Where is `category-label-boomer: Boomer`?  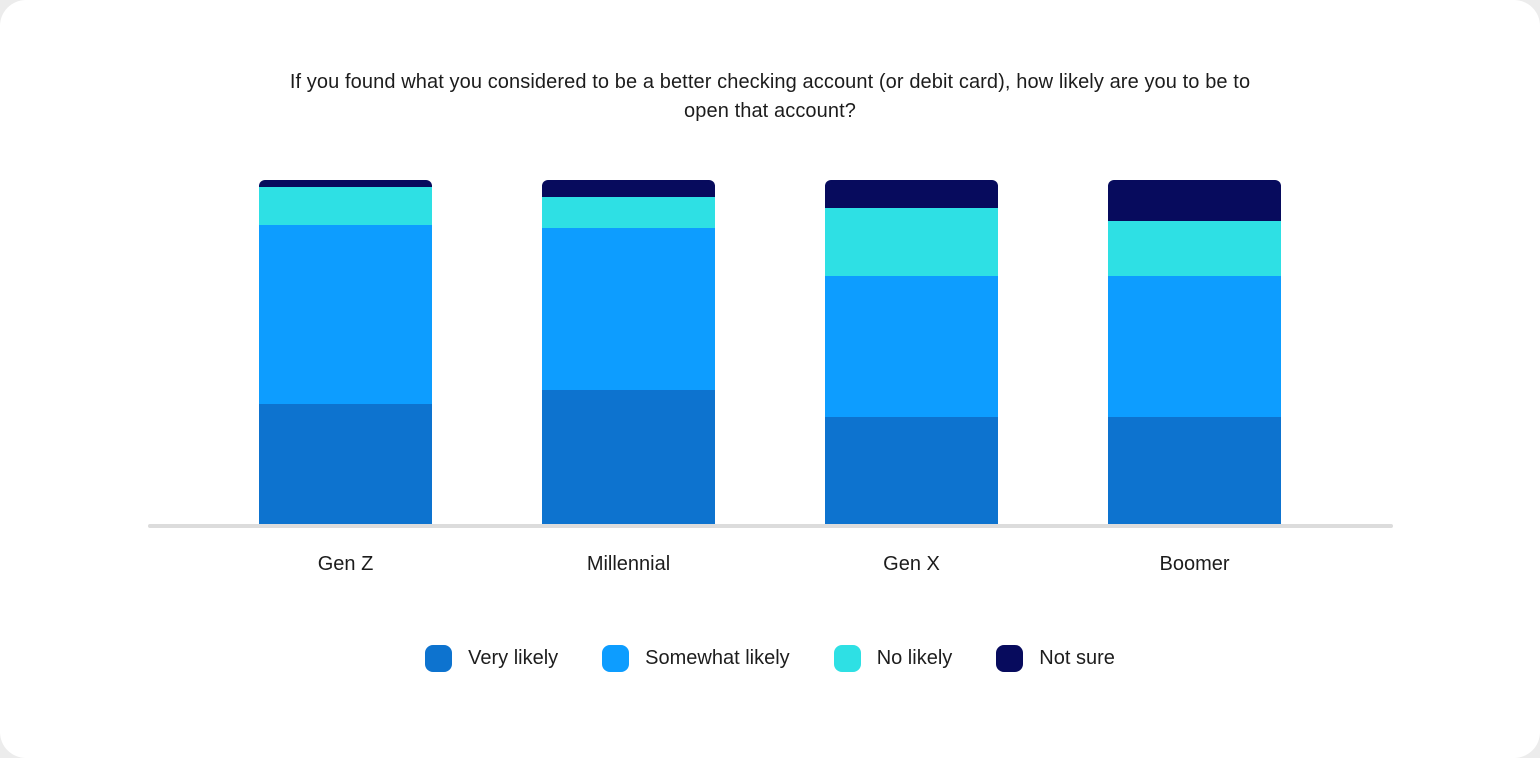 category-label-boomer: Boomer is located at coordinates (1194, 564).